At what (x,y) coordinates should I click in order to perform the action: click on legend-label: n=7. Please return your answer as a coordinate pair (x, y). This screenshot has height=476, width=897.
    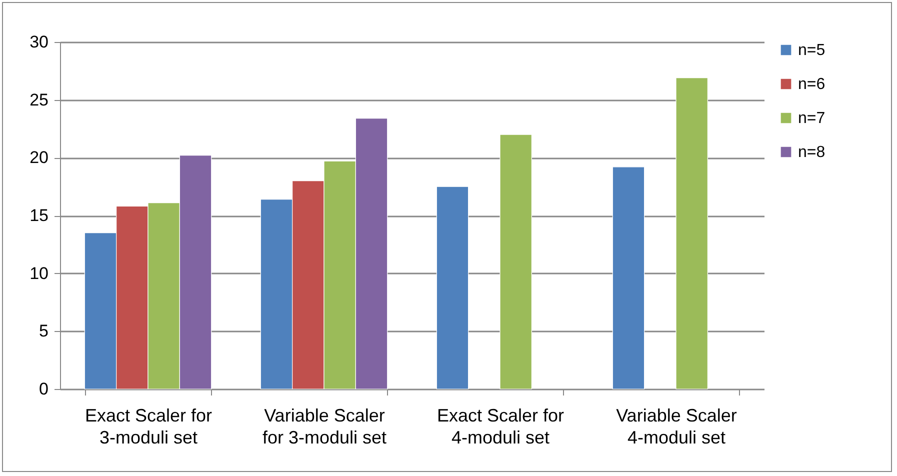
    Looking at the image, I should click on (812, 118).